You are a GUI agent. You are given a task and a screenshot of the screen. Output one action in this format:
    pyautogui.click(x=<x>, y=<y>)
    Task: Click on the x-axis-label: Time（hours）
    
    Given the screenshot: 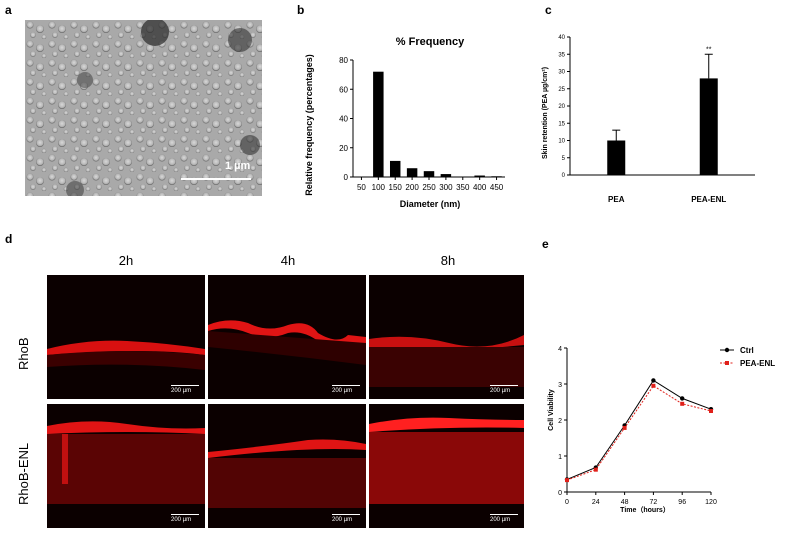 What is the action you would take?
    pyautogui.click(x=645, y=510)
    